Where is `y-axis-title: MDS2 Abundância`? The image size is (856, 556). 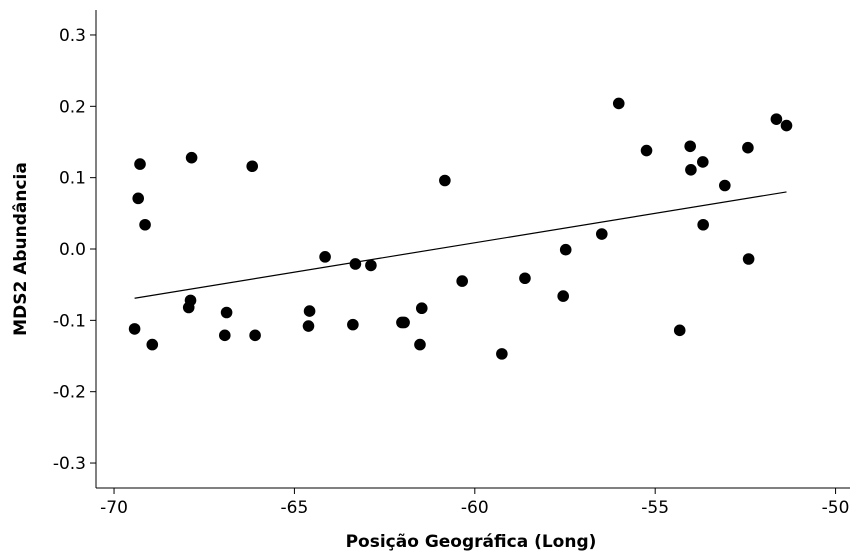 y-axis-title: MDS2 Abundância is located at coordinates (21, 249).